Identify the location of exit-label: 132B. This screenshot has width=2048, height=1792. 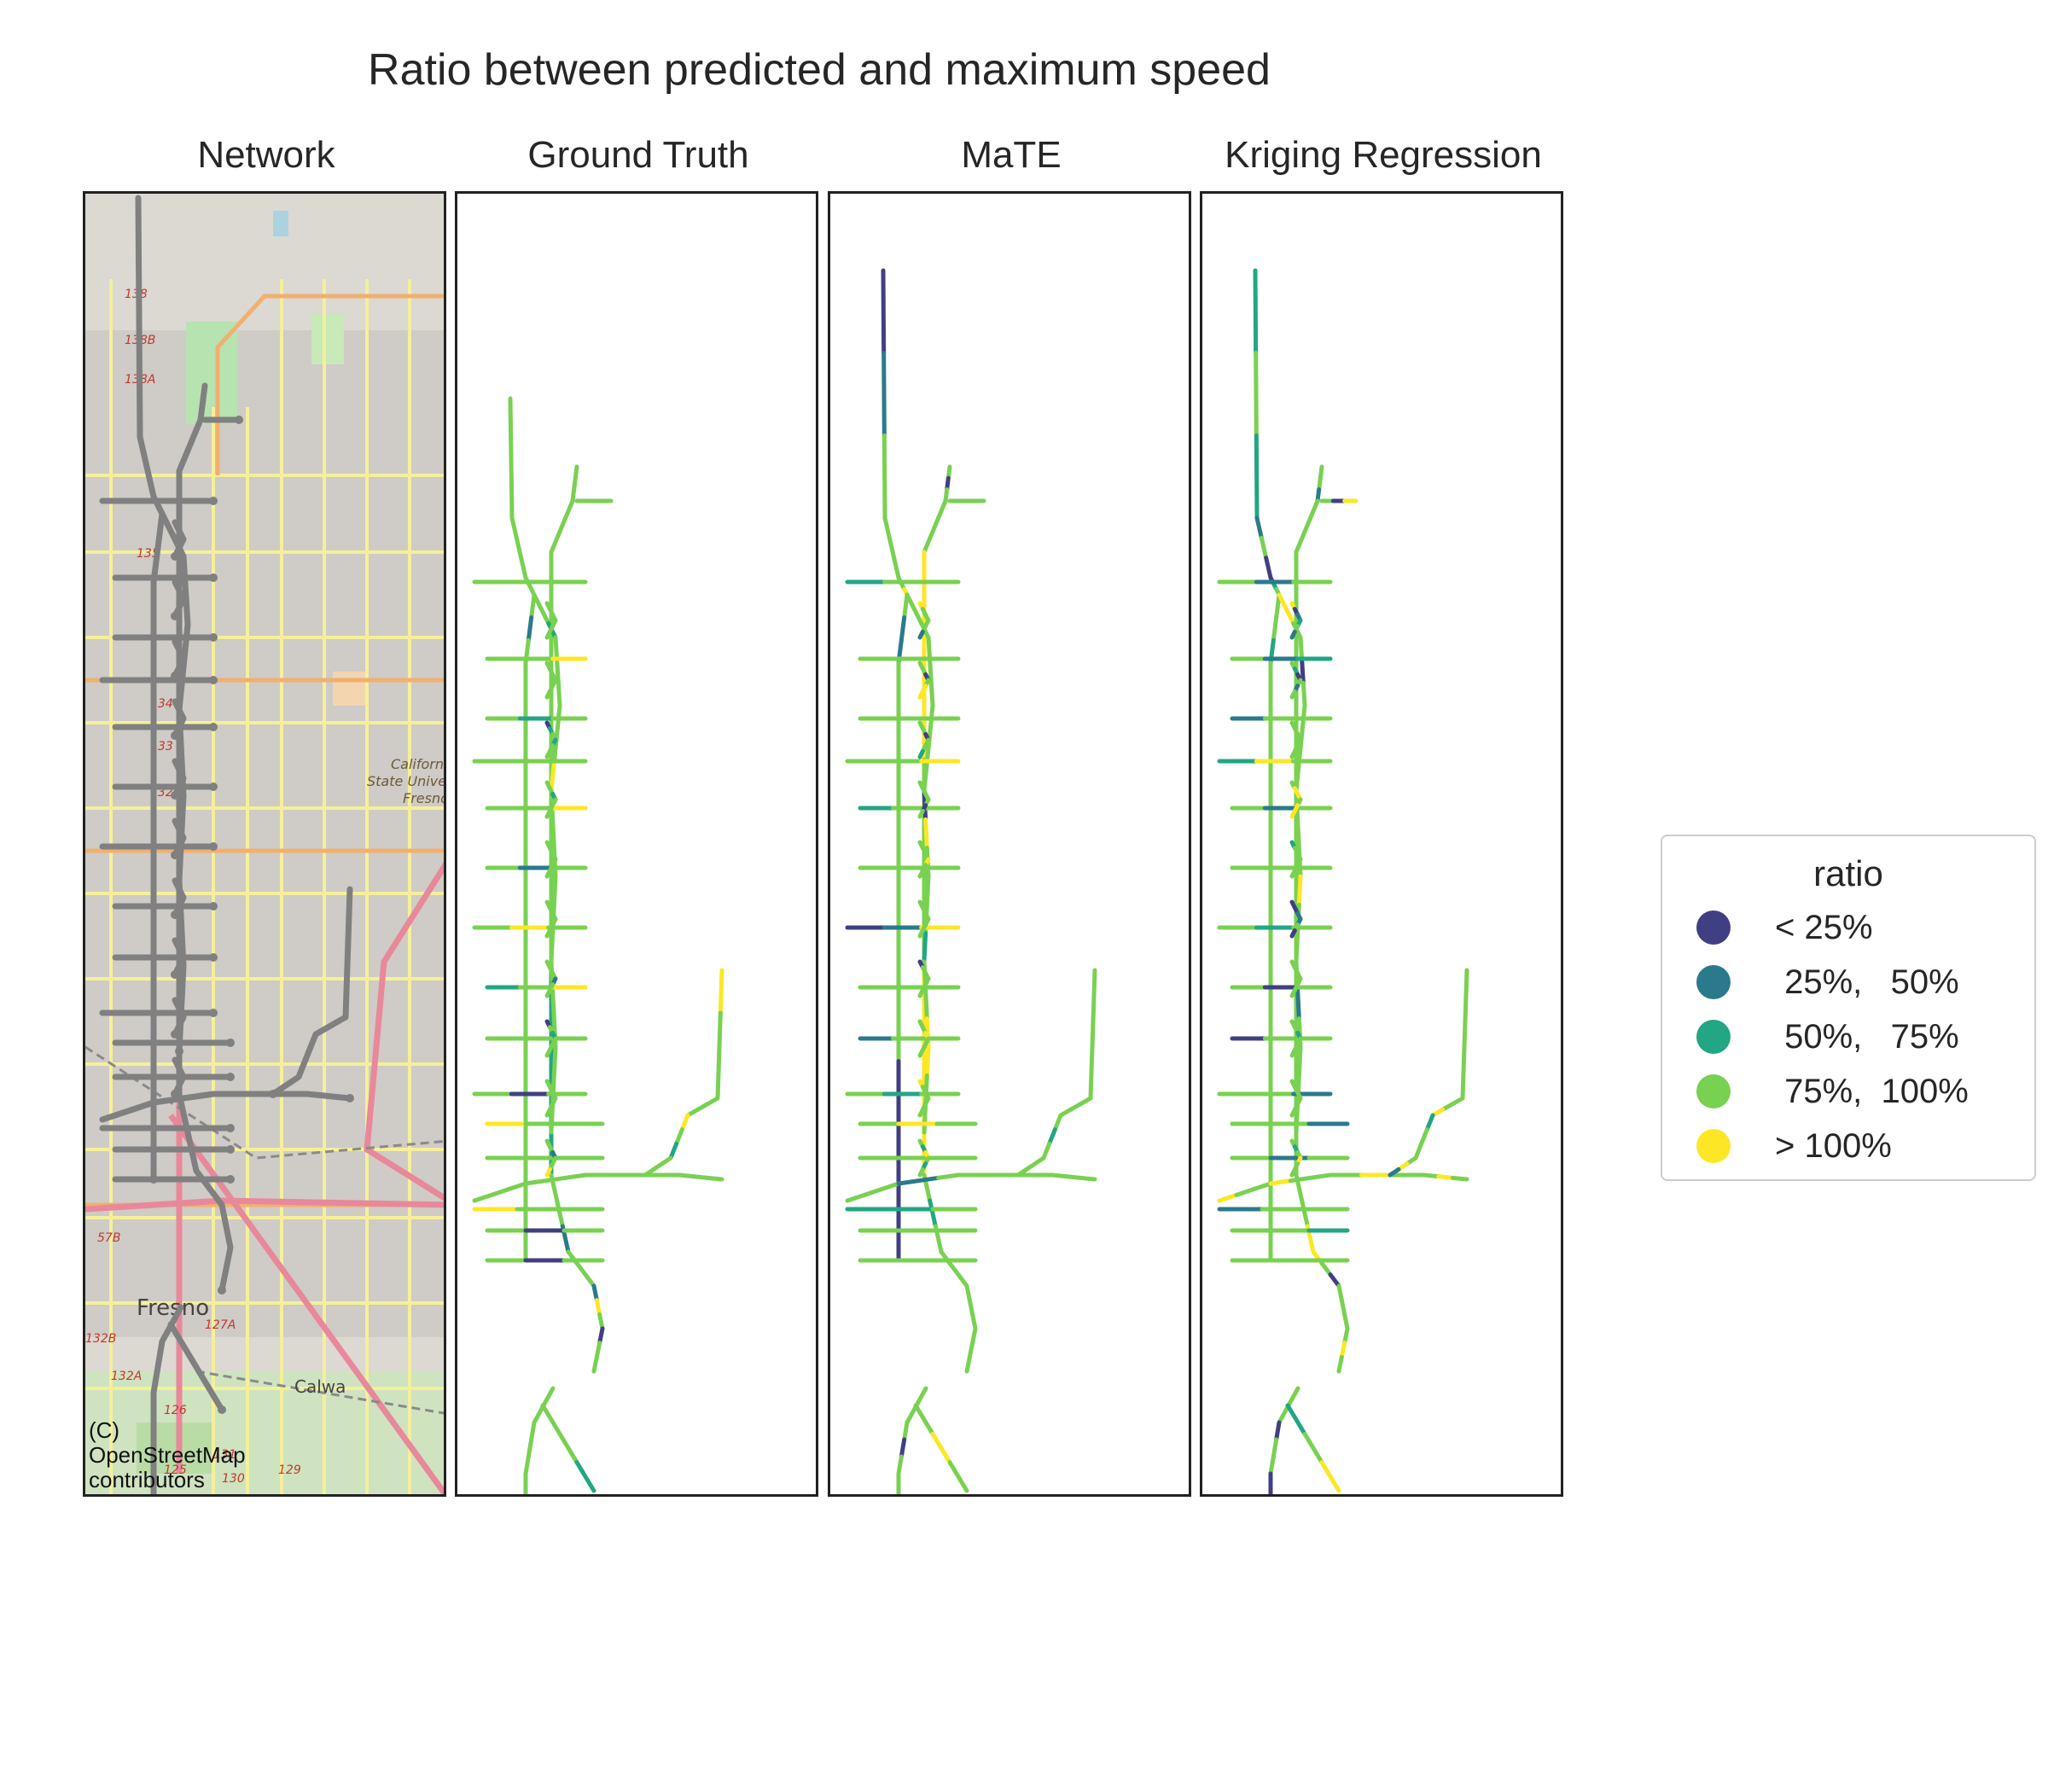
(100, 1339).